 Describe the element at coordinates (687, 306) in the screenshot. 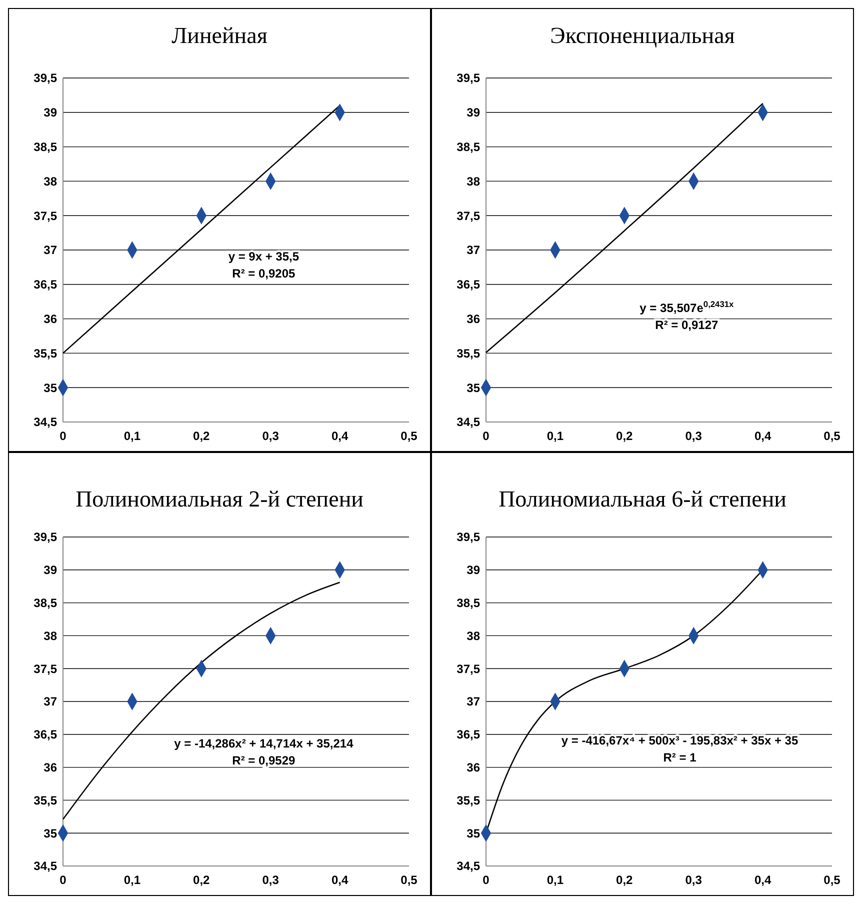

I see `annotation: y = 35,507e$^{0,2431x}$` at that location.